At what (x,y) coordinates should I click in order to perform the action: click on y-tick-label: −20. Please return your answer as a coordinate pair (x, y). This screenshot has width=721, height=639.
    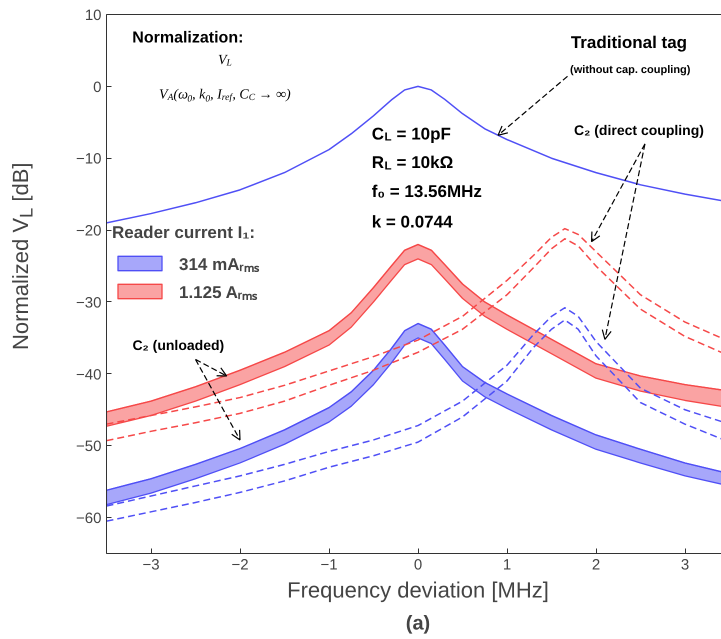
    Looking at the image, I should click on (89, 231).